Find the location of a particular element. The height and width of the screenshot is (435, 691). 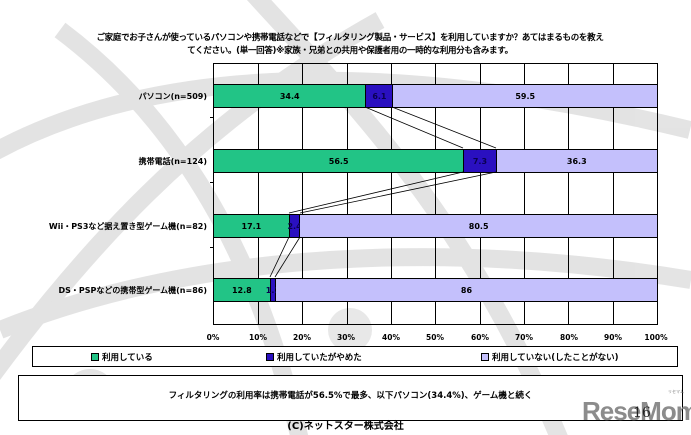

x-tick-label: 30% is located at coordinates (346, 337).